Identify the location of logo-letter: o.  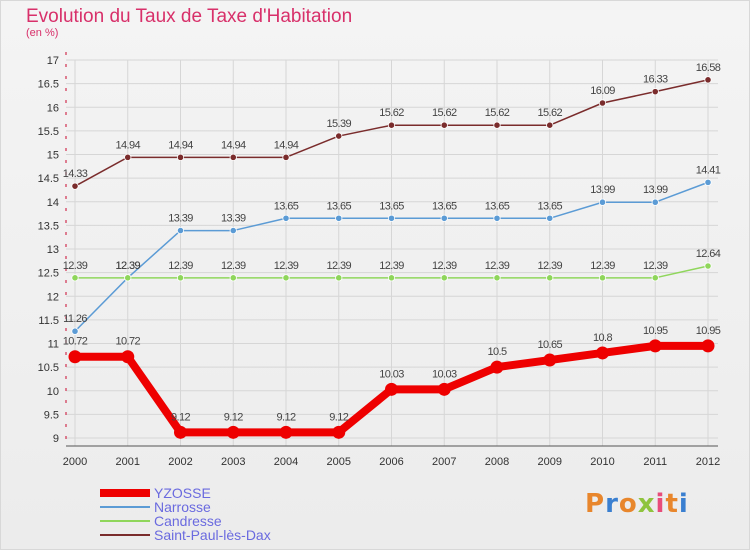
(628, 504).